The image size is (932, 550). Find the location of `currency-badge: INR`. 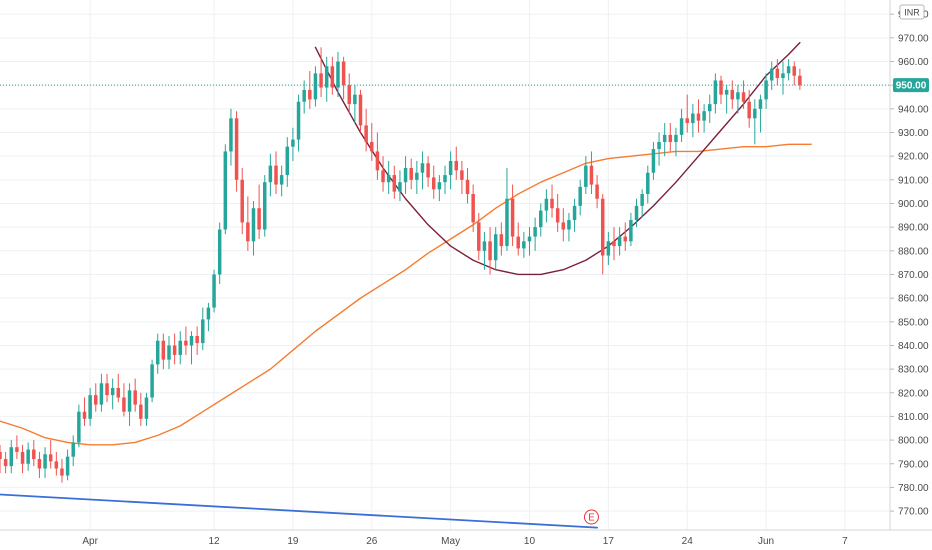

currency-badge: INR is located at coordinates (912, 12).